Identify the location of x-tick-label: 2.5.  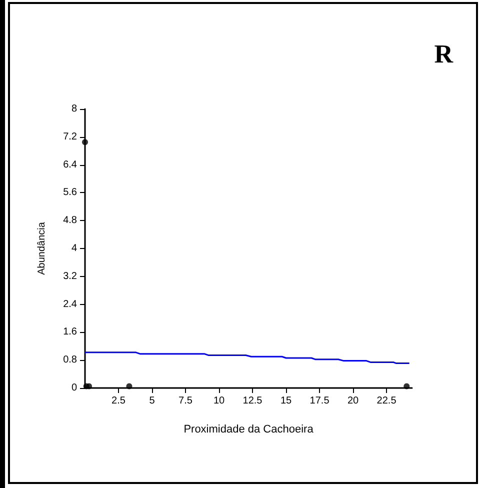
(119, 401).